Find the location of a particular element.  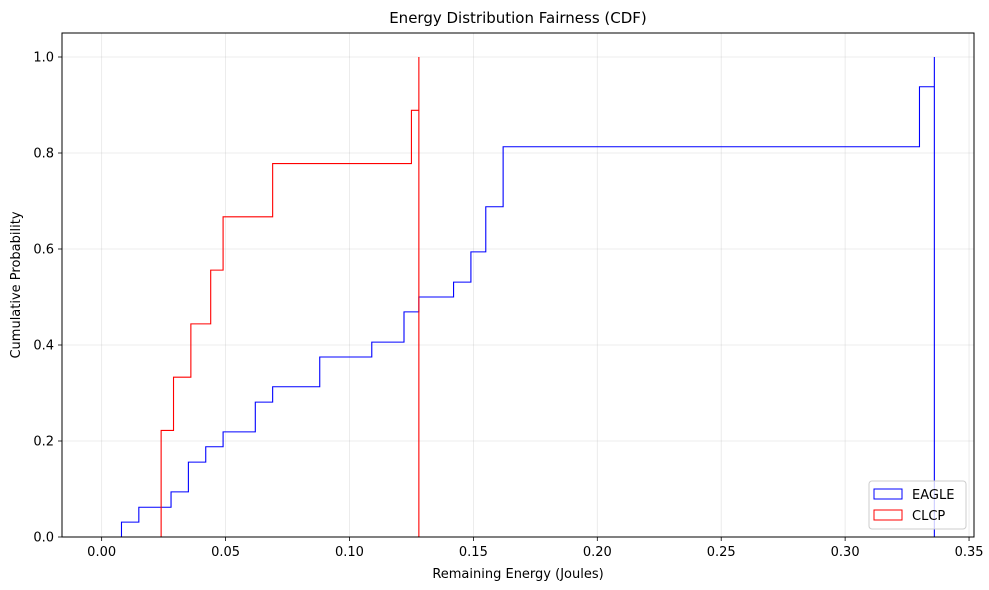

x-tick-label: 0.00 is located at coordinates (101, 552).